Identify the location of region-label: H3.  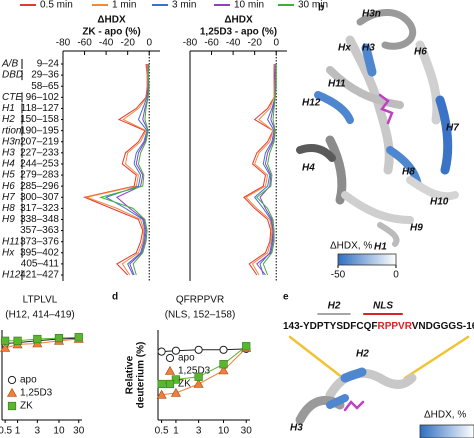
(8, 152).